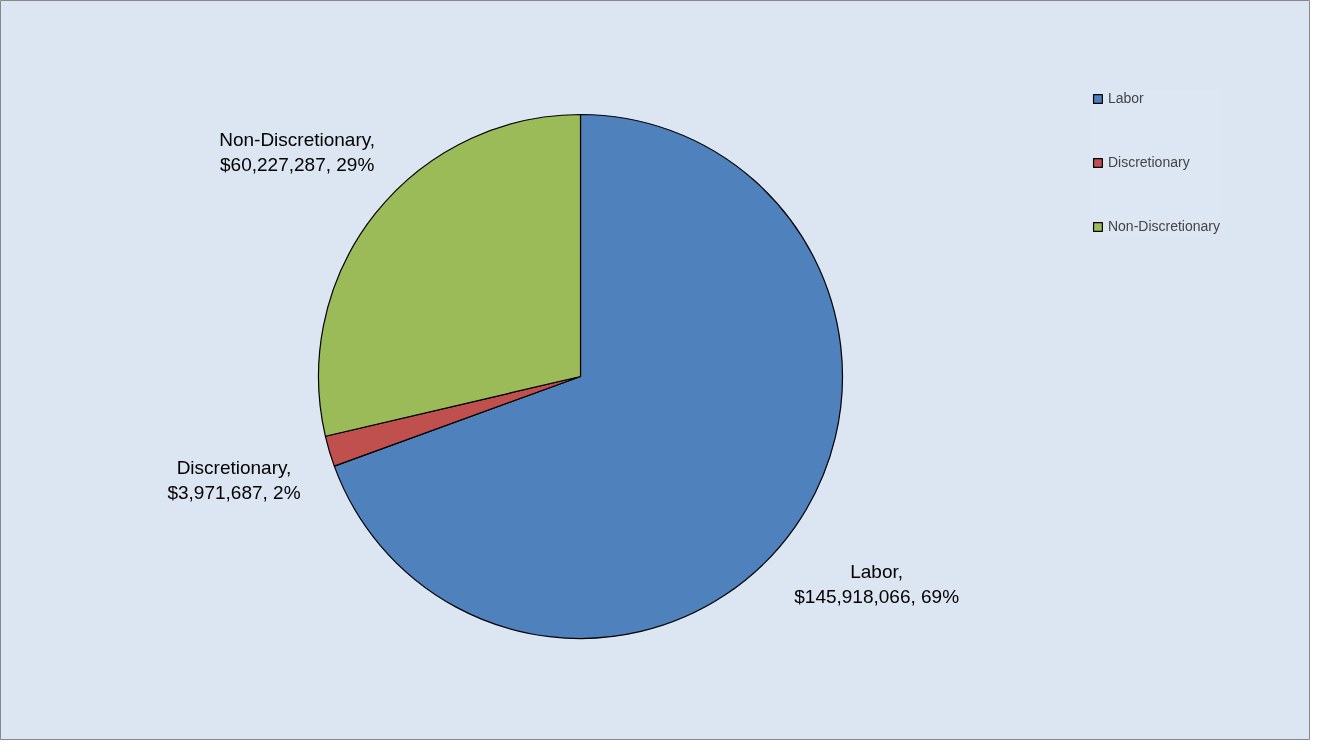 The width and height of the screenshot is (1322, 754). Describe the element at coordinates (1125, 98) in the screenshot. I see `legend-label: Labor` at that location.